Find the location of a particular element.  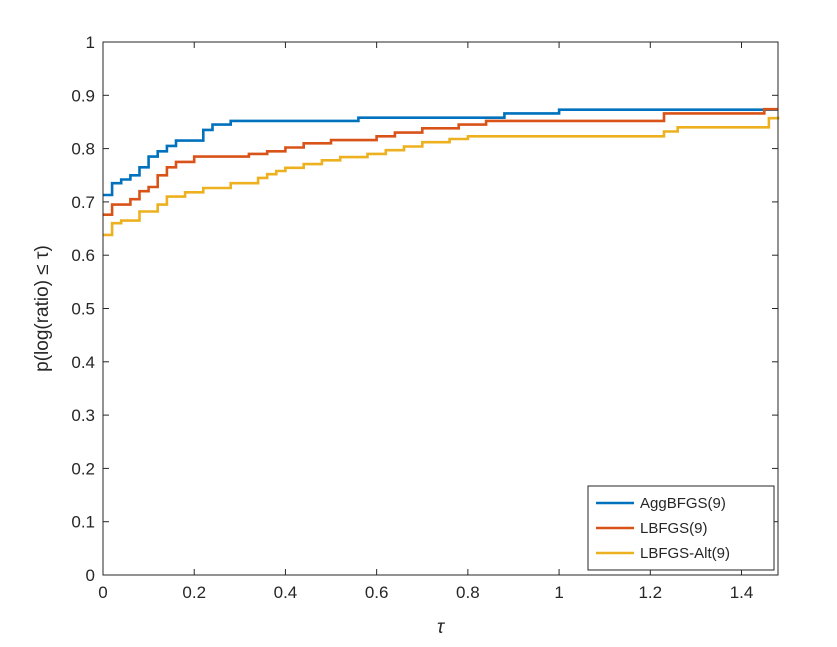

y-tick-label: 1 is located at coordinates (90, 42).